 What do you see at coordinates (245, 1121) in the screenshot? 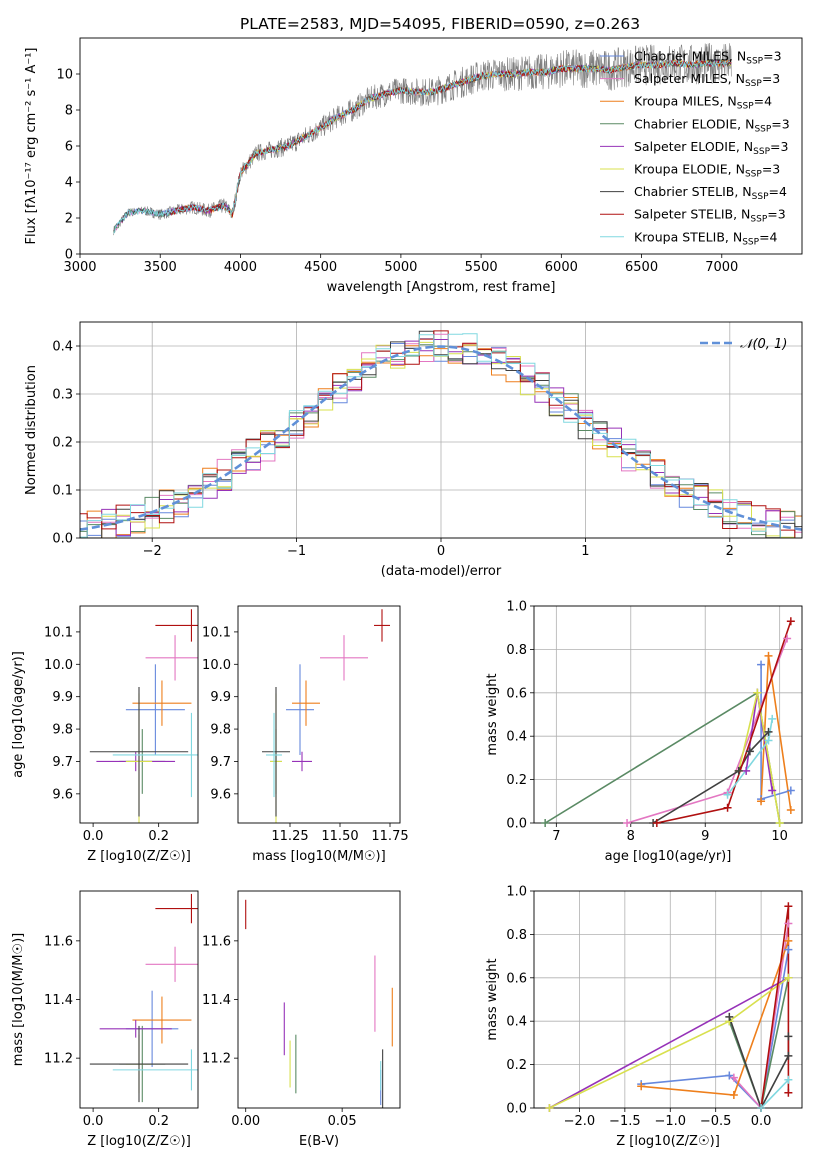
I see `x-tick-label: 0.00` at bounding box center [245, 1121].